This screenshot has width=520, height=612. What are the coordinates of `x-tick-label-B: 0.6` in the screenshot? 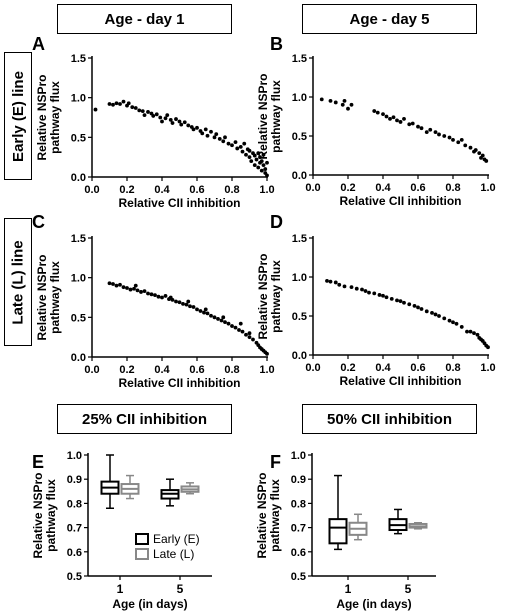 It's located at (417, 188).